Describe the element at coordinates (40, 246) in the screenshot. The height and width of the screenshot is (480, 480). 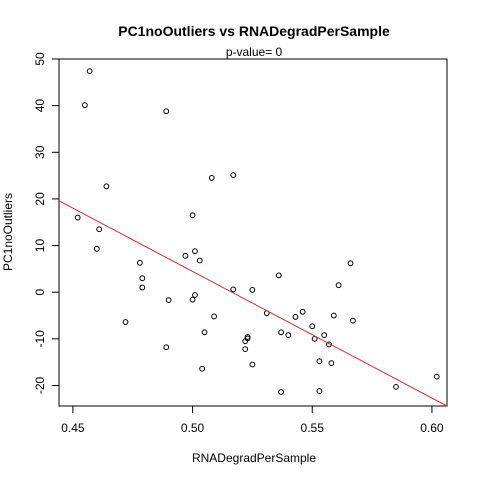
I see `y-tick-label: 10` at that location.